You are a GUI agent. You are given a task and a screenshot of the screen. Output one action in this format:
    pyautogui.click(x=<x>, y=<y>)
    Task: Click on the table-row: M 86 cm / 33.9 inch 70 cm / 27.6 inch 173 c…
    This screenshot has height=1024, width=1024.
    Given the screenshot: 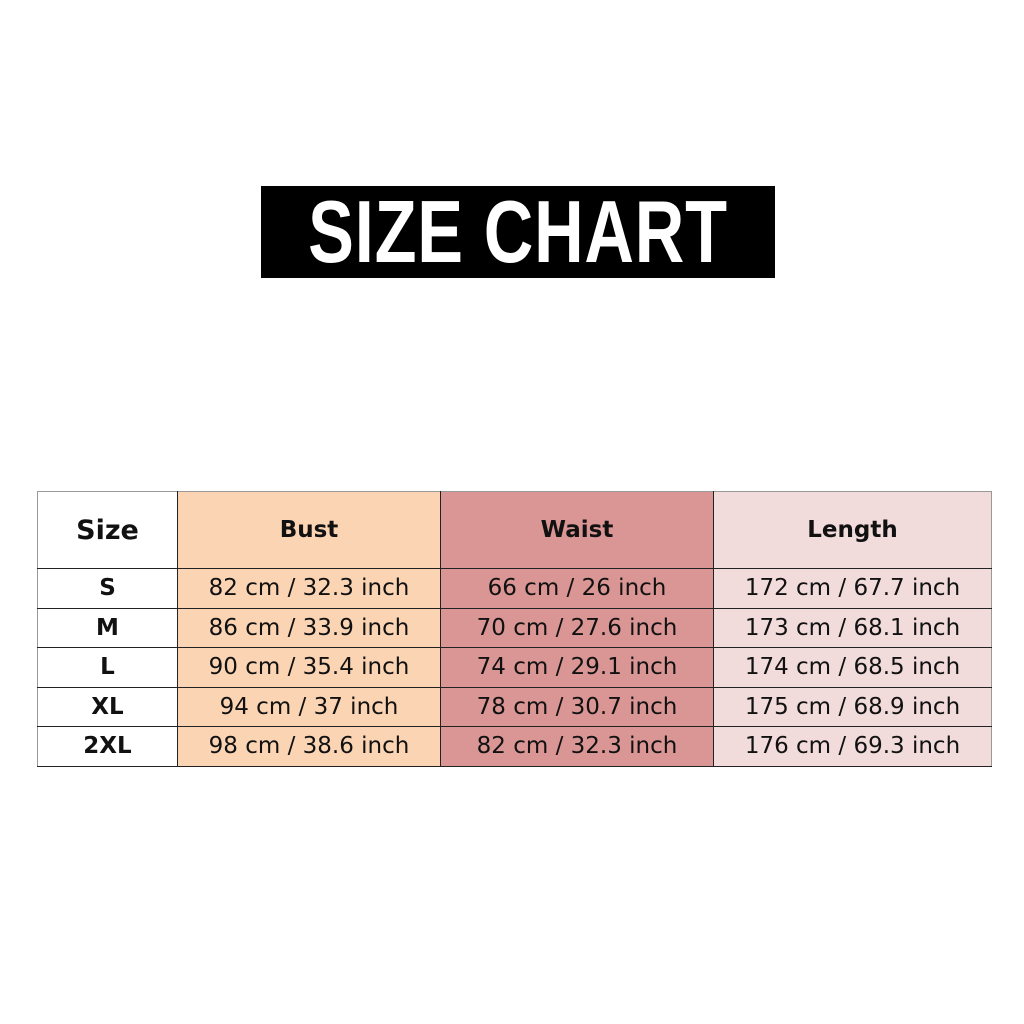 What is the action you would take?
    pyautogui.click(x=514, y=627)
    